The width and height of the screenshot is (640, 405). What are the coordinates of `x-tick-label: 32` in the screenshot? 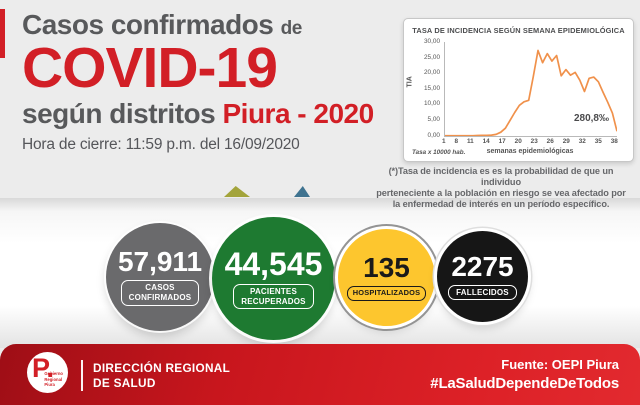 It's located at (582, 141).